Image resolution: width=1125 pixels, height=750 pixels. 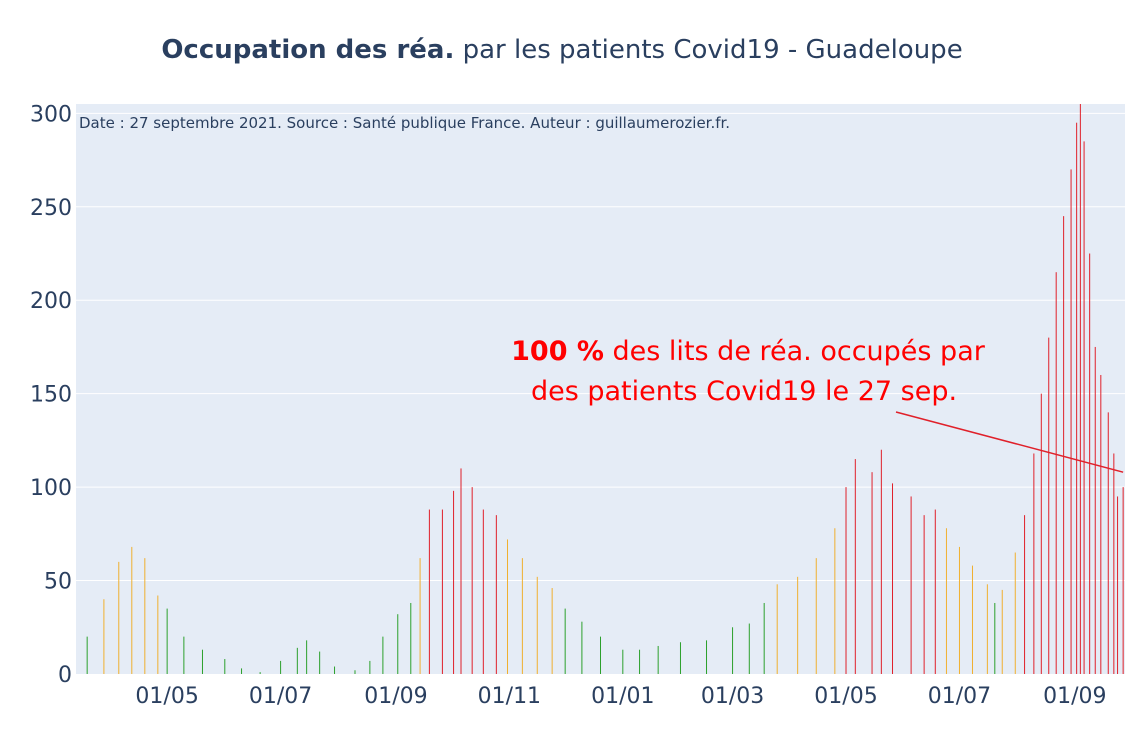 I want to click on annotation-percent: 100 %, so click(x=557, y=351).